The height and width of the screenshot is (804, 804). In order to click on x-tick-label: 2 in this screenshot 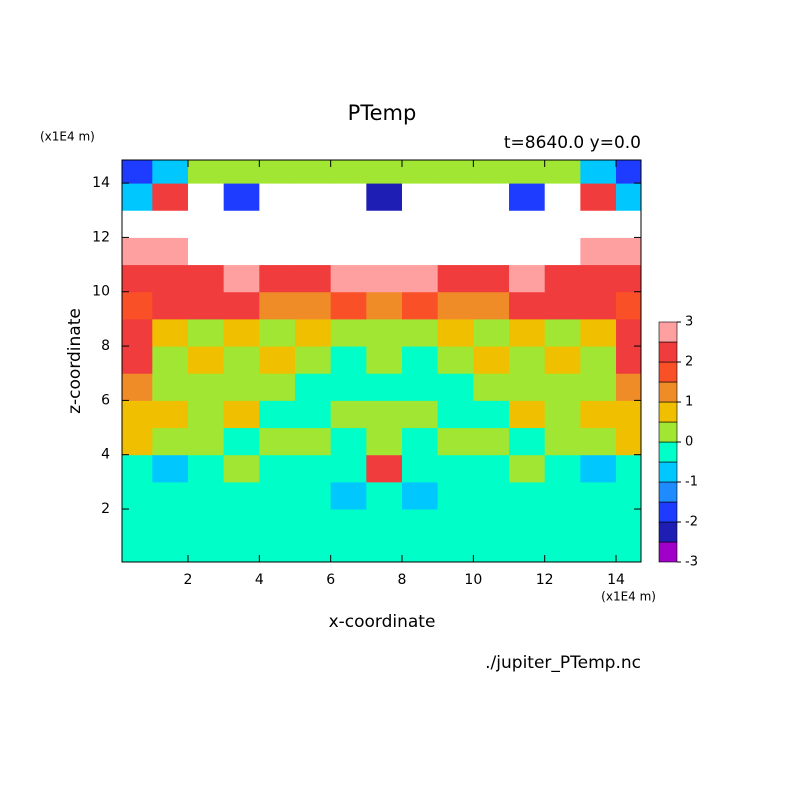, I will do `click(188, 580)`.